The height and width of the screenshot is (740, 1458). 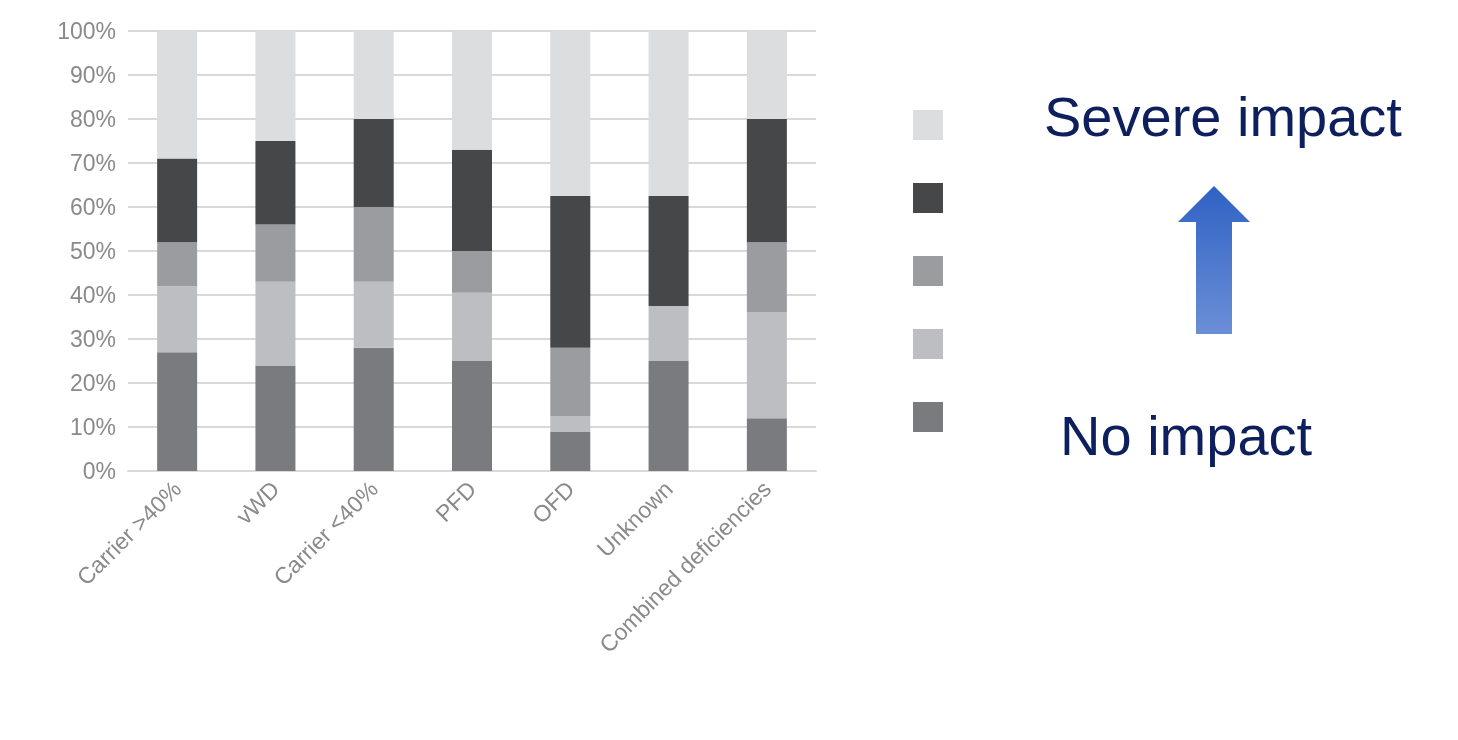 I want to click on y-tick-label: 90%, so click(x=92, y=75).